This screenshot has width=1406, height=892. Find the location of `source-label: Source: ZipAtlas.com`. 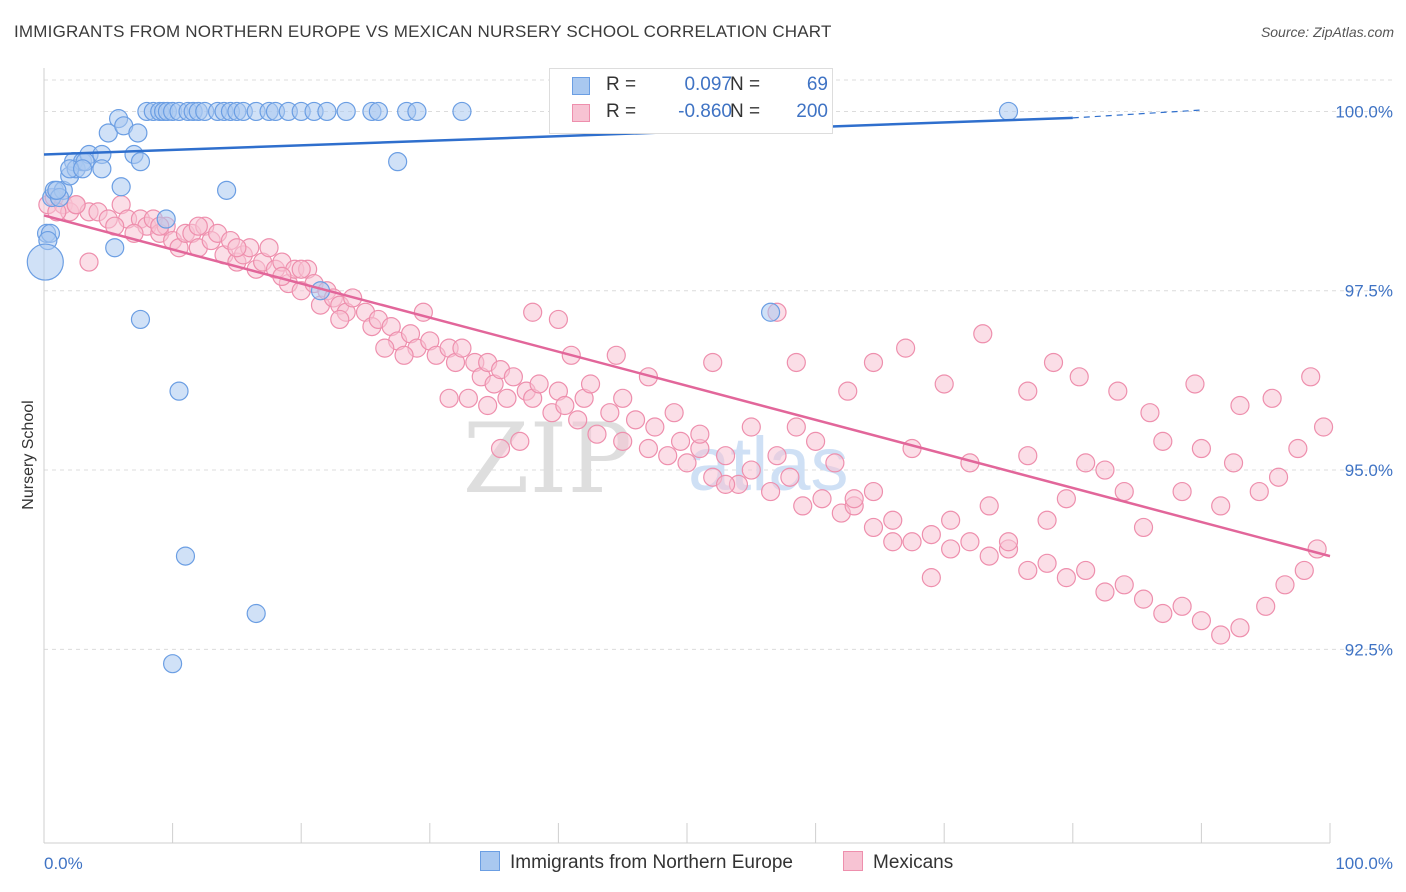

source-label: Source: ZipAtlas.com is located at coordinates (1327, 32).